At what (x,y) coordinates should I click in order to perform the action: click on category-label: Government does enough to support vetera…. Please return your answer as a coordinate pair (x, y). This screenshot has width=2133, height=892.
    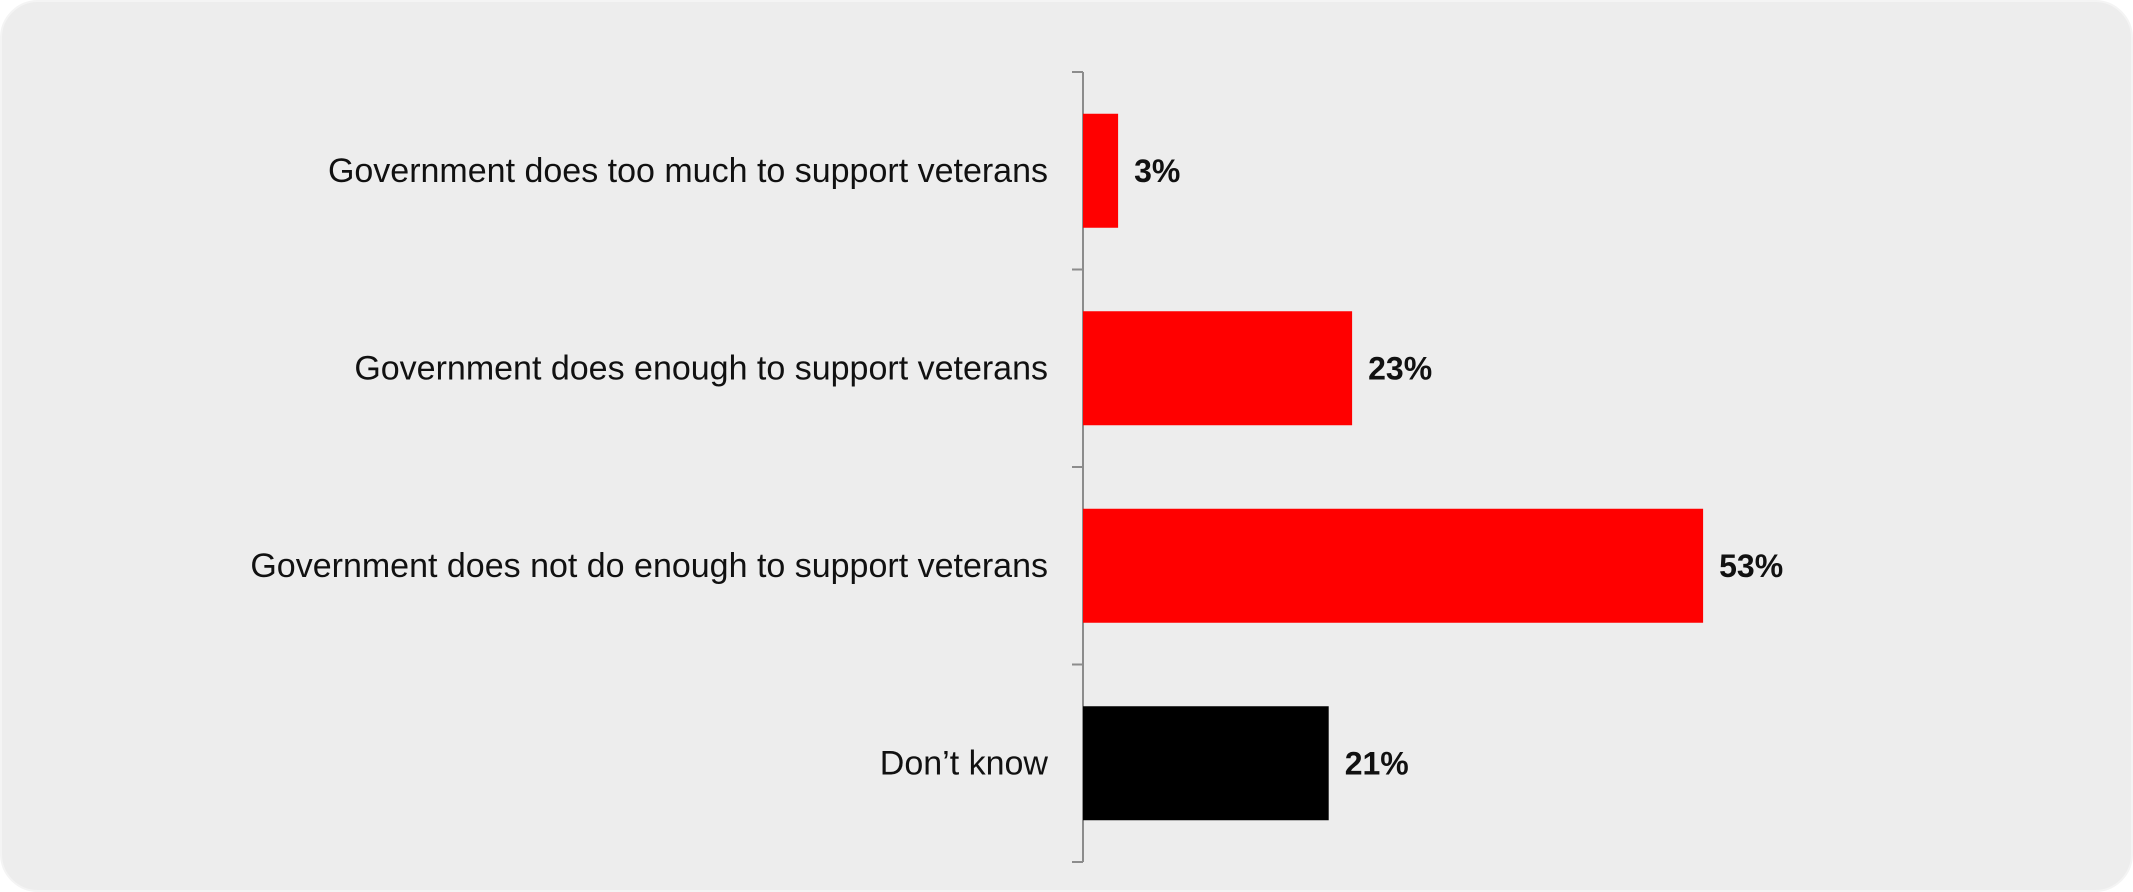
    Looking at the image, I should click on (701, 368).